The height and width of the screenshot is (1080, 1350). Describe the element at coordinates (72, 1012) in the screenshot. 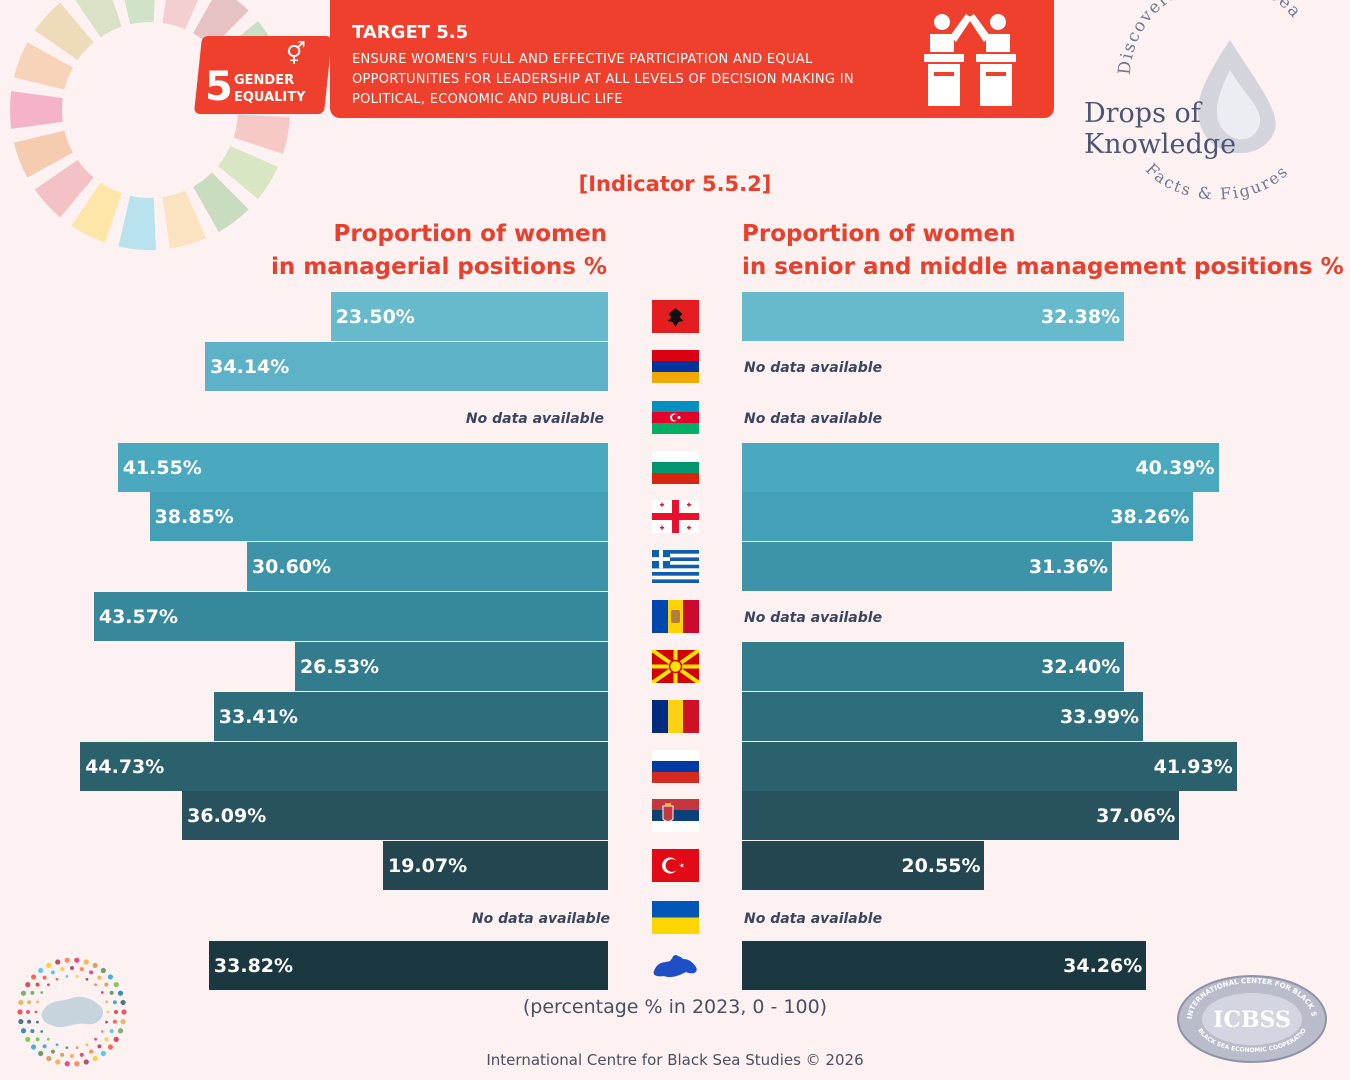

I see `black-sea-silhouette-icon` at that location.